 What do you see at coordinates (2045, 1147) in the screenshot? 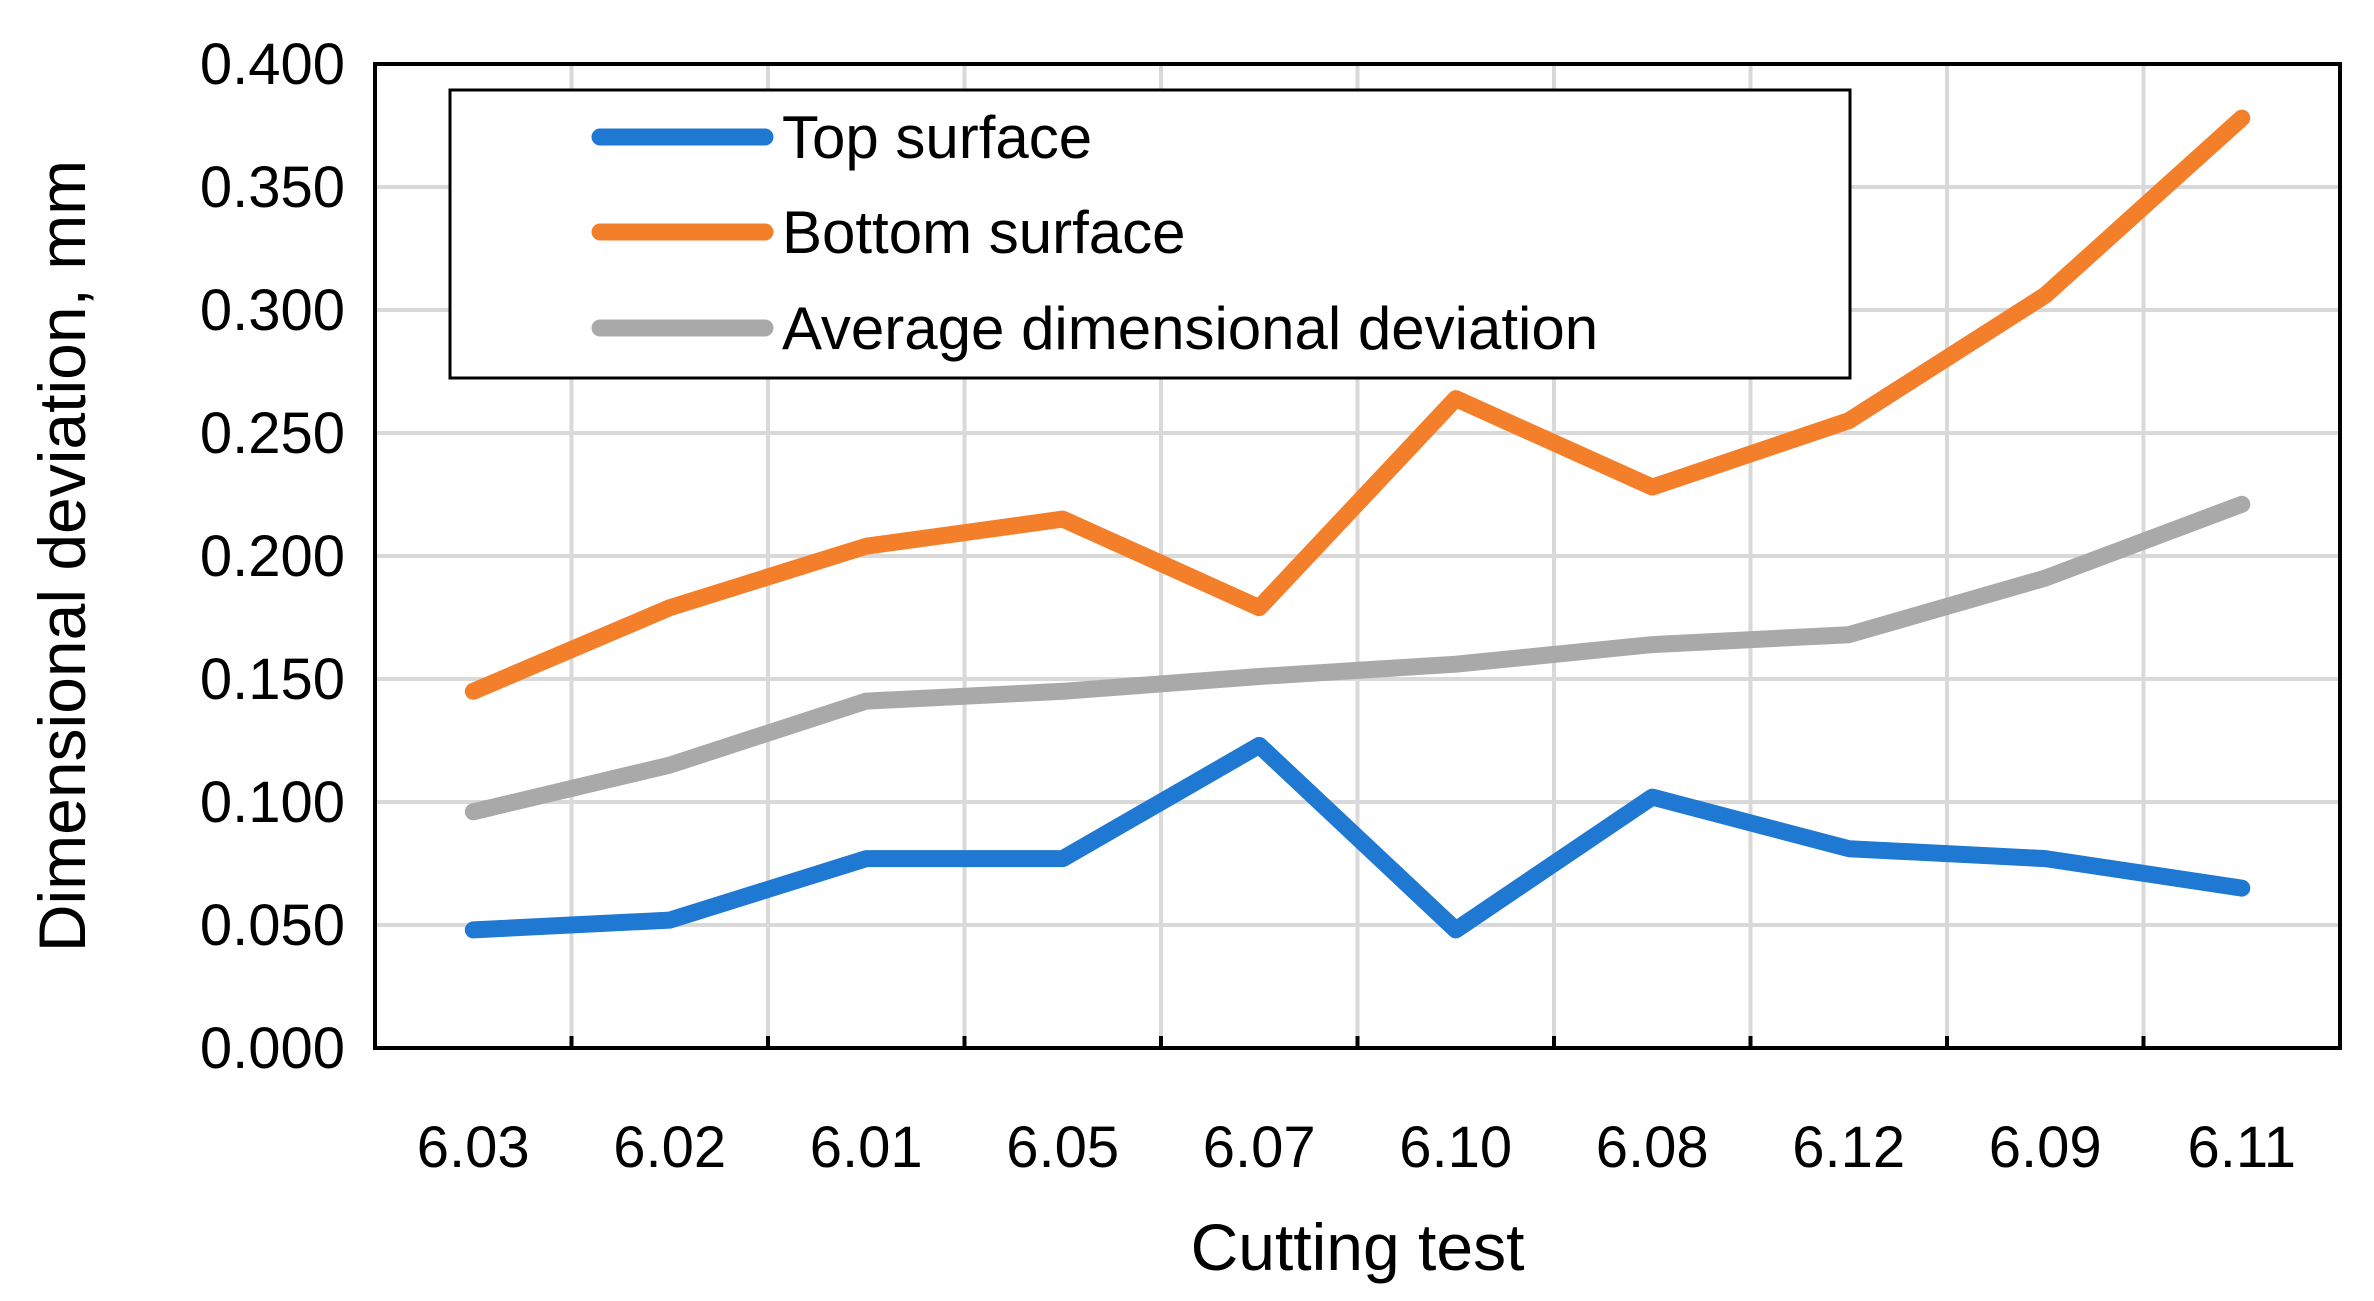
I see `x-tick-label: 6.09` at bounding box center [2045, 1147].